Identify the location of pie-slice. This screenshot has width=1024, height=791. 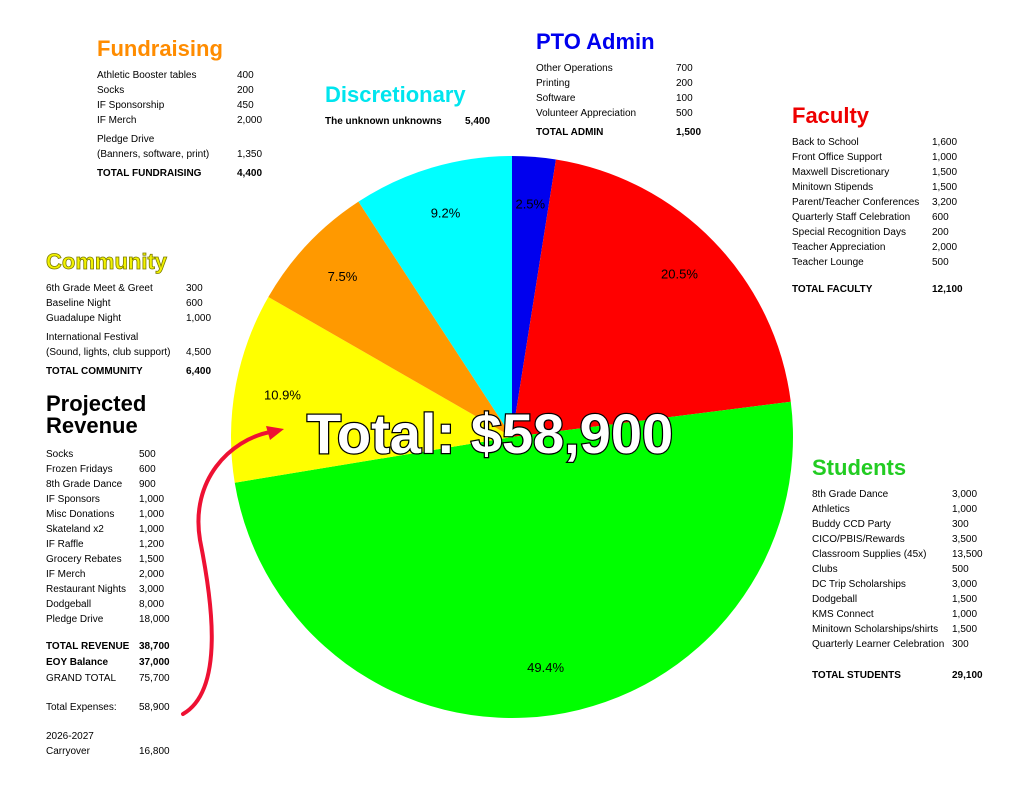
(390, 319).